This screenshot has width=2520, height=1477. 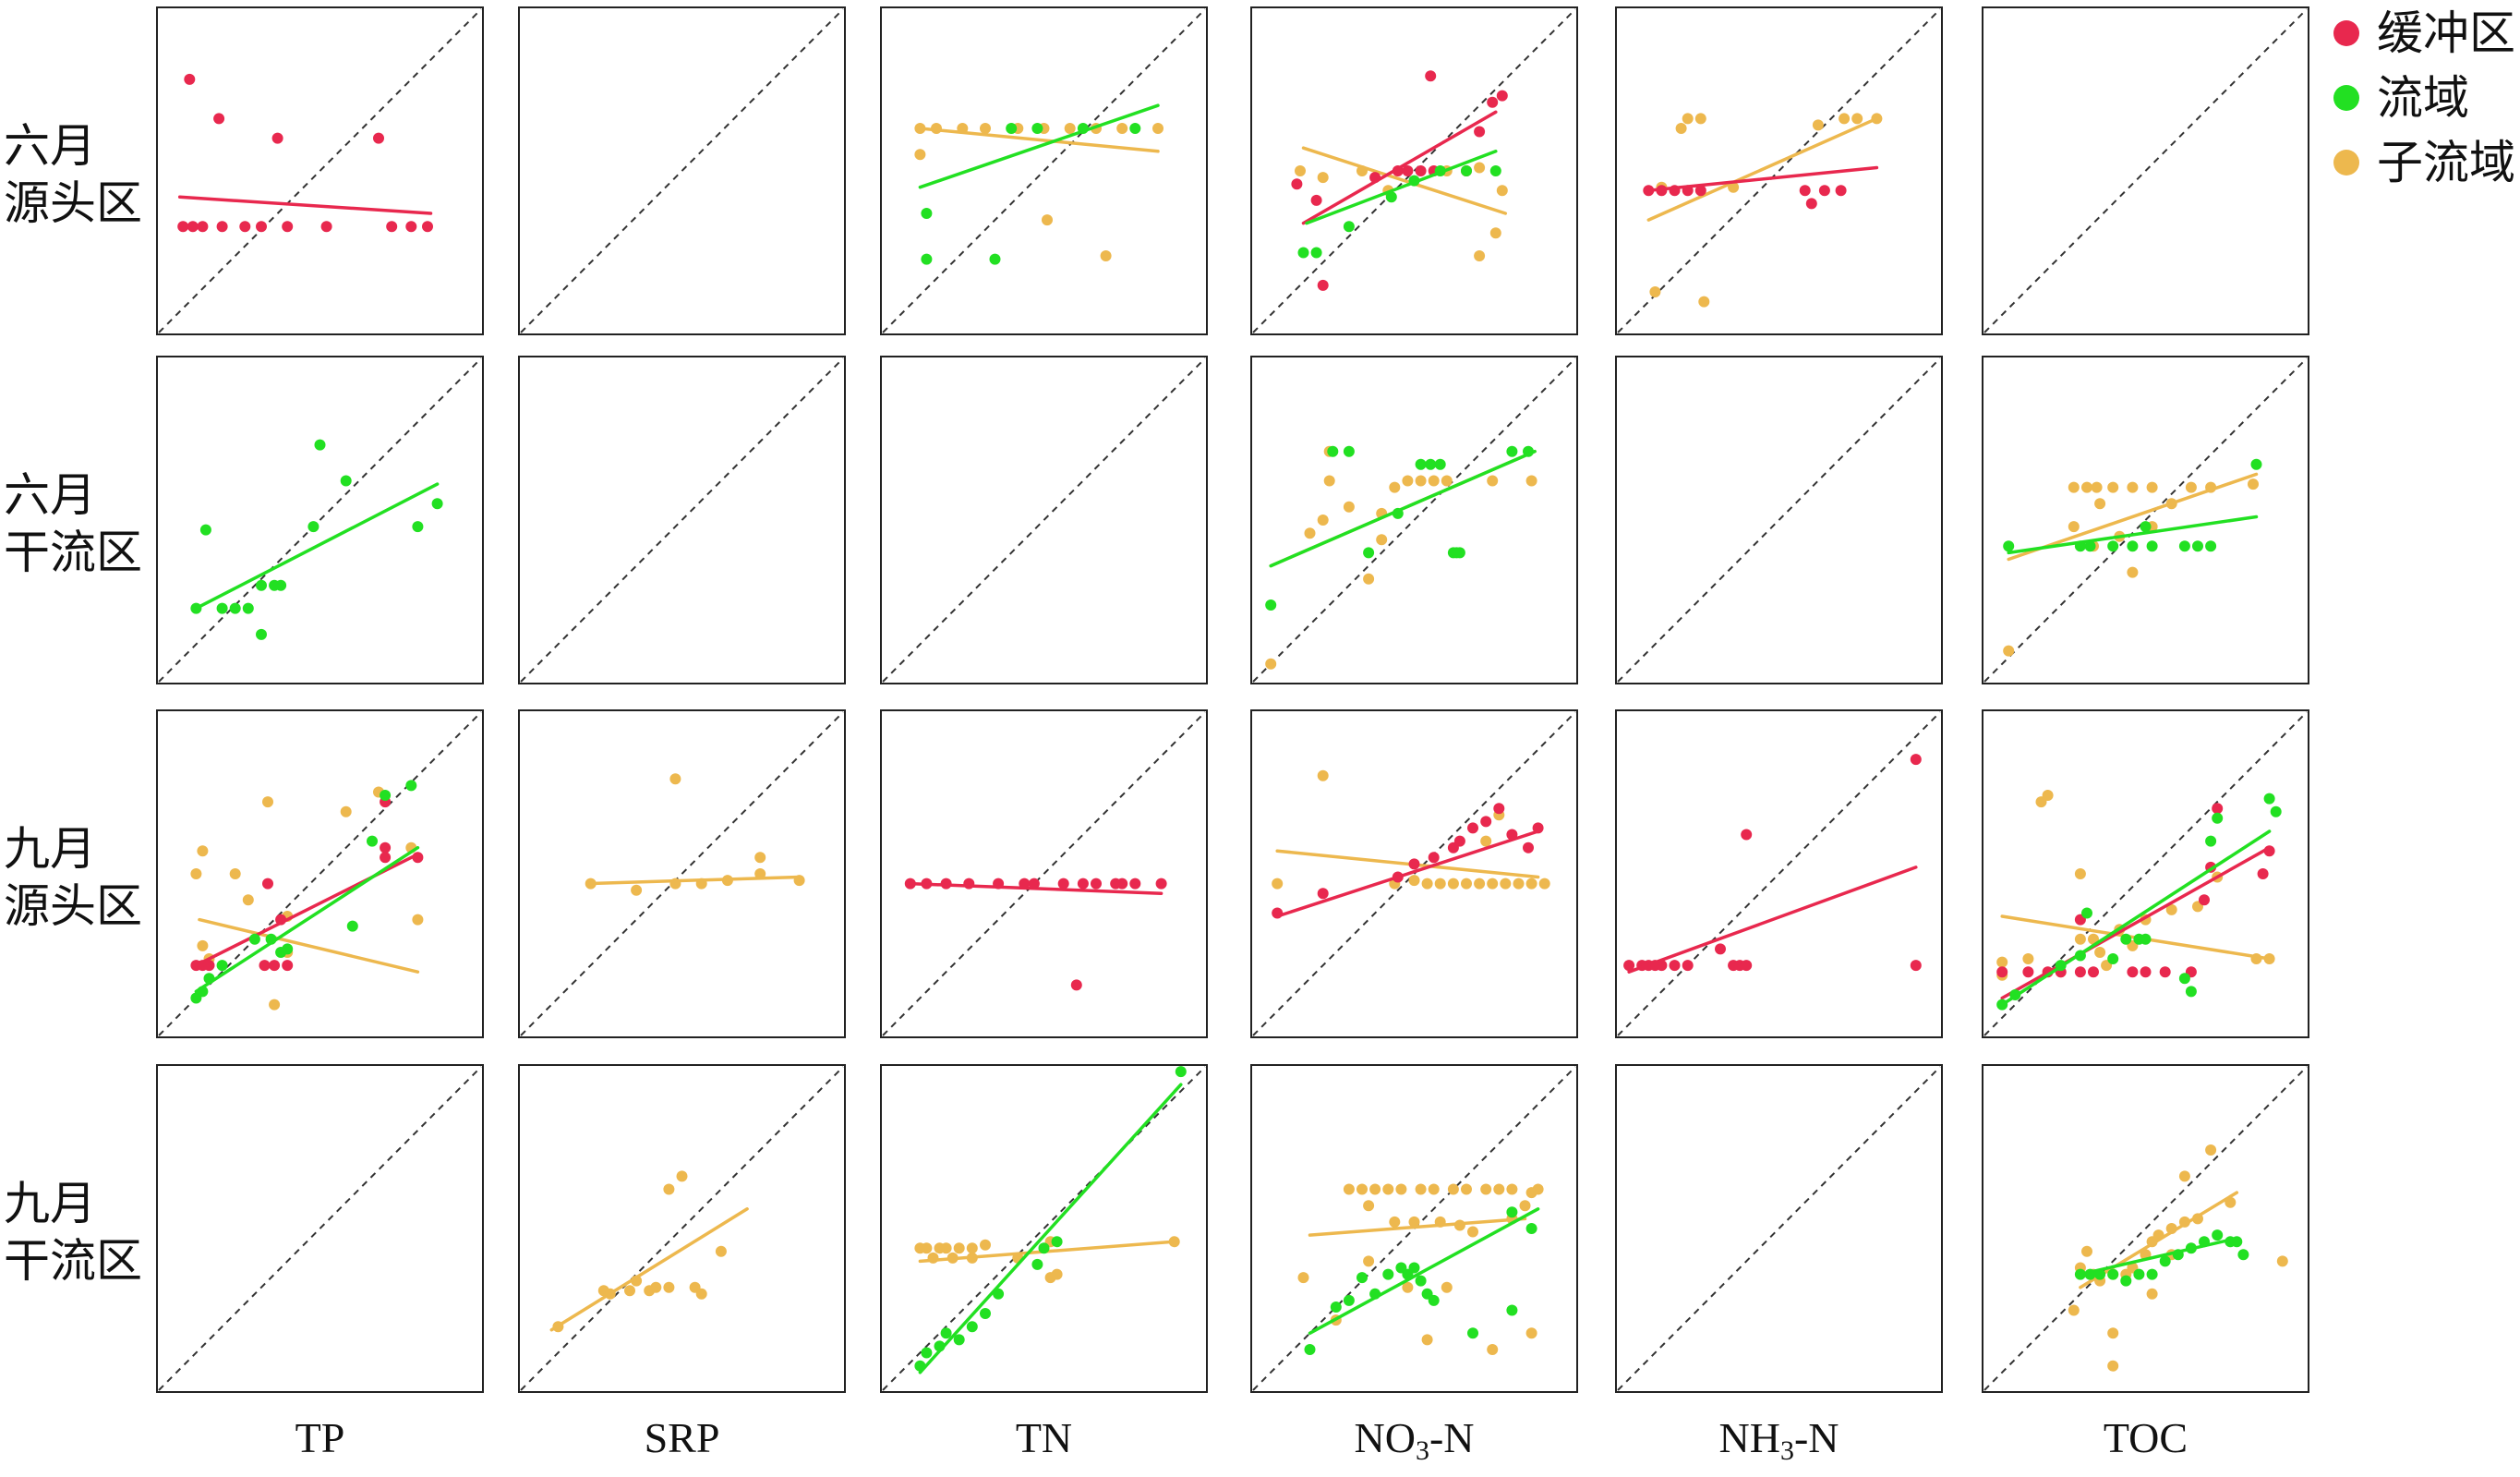 I want to click on panel-r3-c2, so click(x=682, y=873).